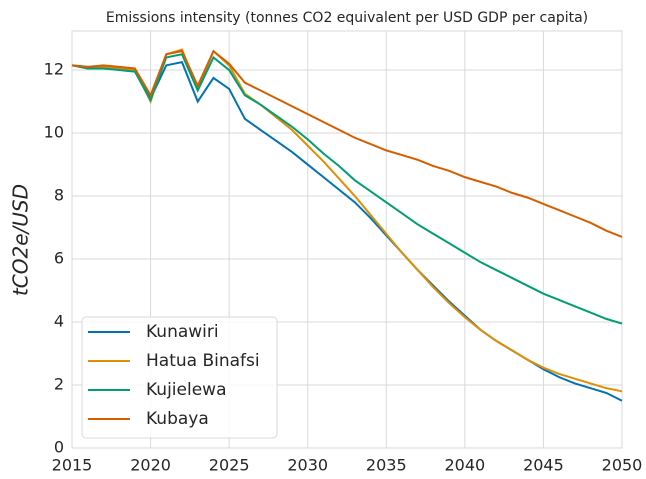 The width and height of the screenshot is (646, 479). Describe the element at coordinates (59, 384) in the screenshot. I see `y-tick-label: 2` at that location.